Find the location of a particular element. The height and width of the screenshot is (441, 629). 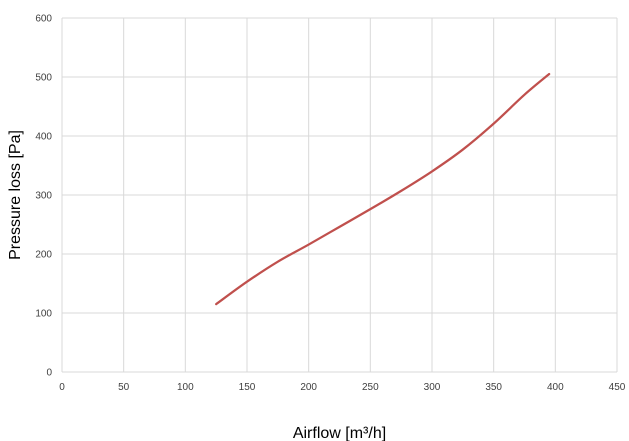

x-tick-label: 400 is located at coordinates (555, 387).